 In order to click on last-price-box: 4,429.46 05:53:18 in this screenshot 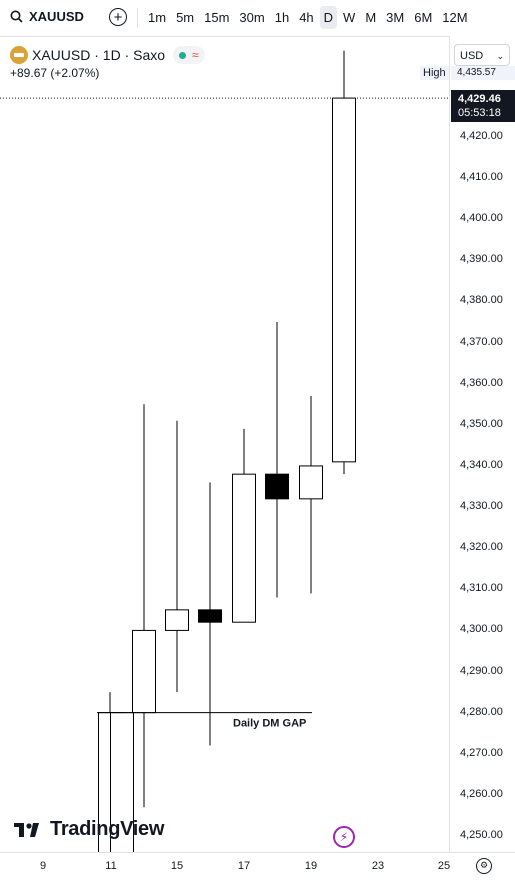, I will do `click(483, 106)`.